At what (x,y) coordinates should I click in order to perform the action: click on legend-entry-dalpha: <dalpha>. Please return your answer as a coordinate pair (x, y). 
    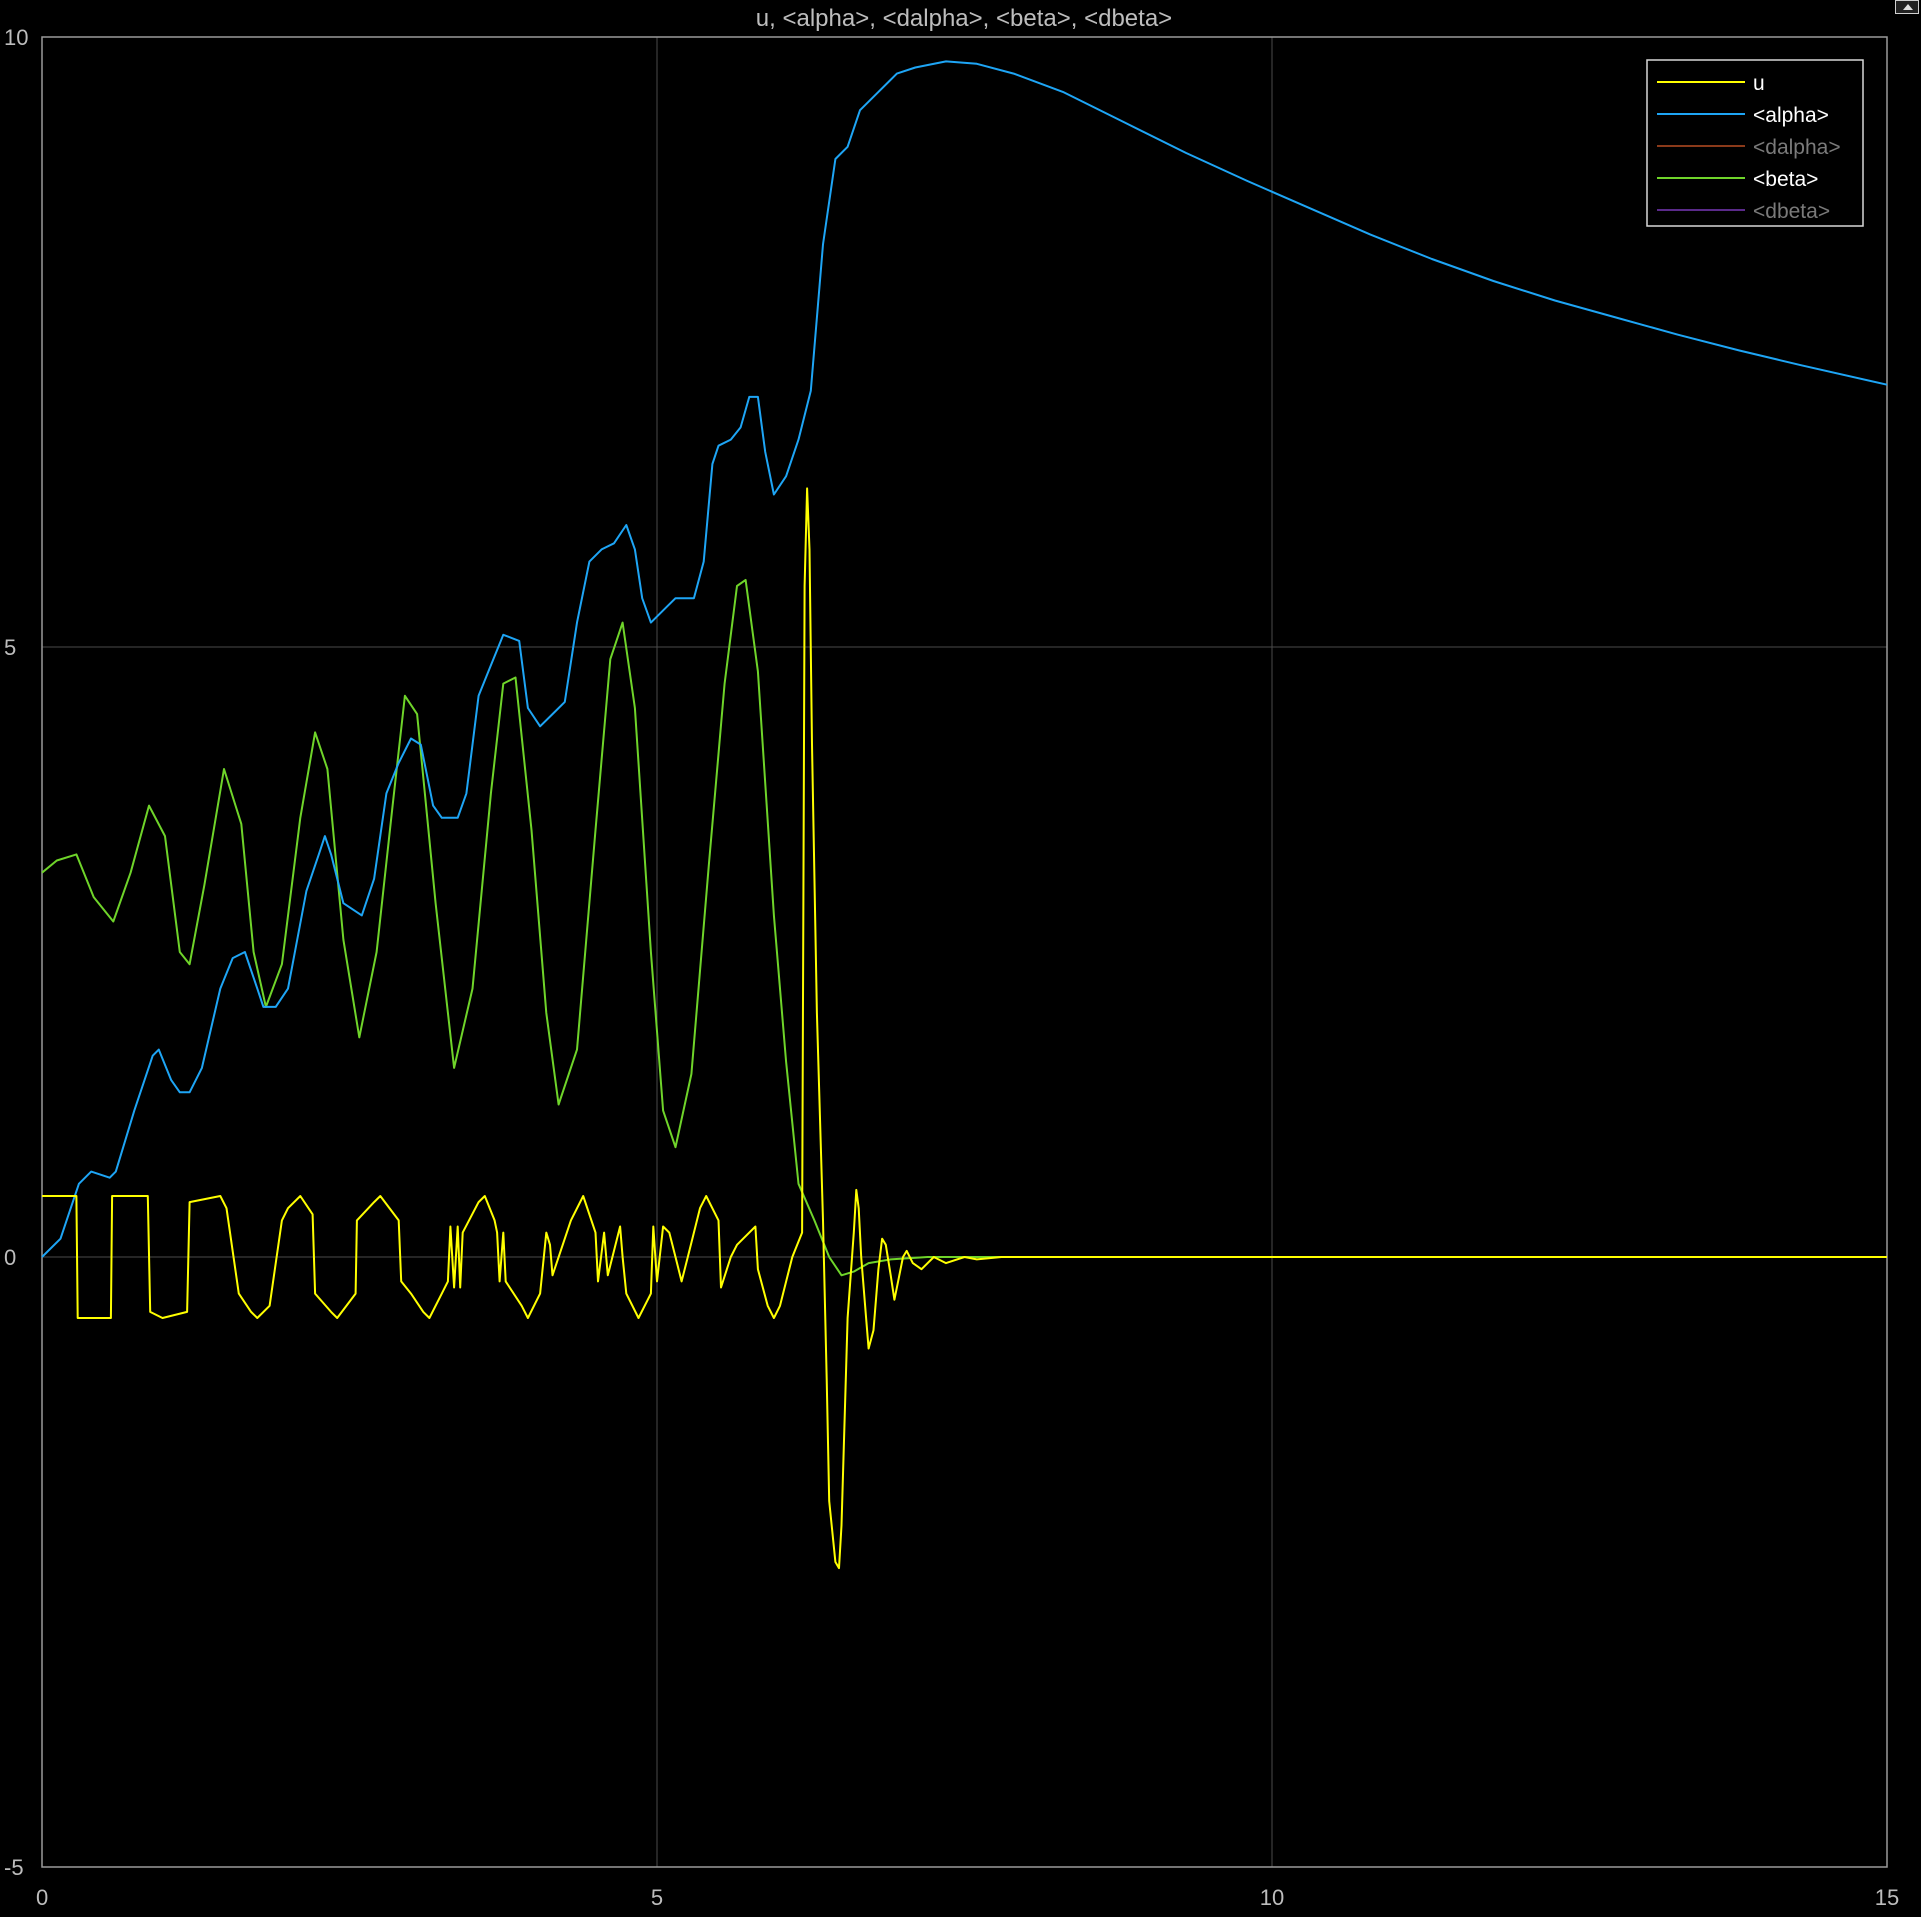
    Looking at the image, I should click on (1797, 147).